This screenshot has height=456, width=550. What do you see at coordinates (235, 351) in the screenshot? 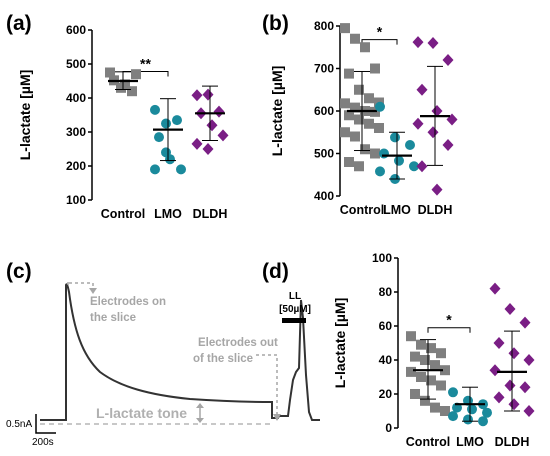
I see `annotation-electrodes-out: Electrodes out of the slice` at bounding box center [235, 351].